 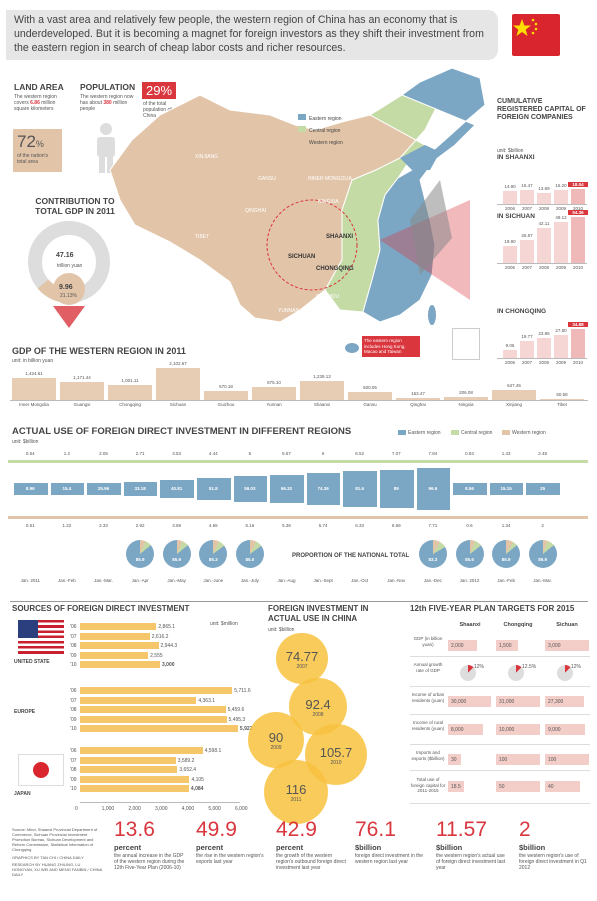 I want to click on gdp-bar-label: 875.10, so click(x=274, y=382).